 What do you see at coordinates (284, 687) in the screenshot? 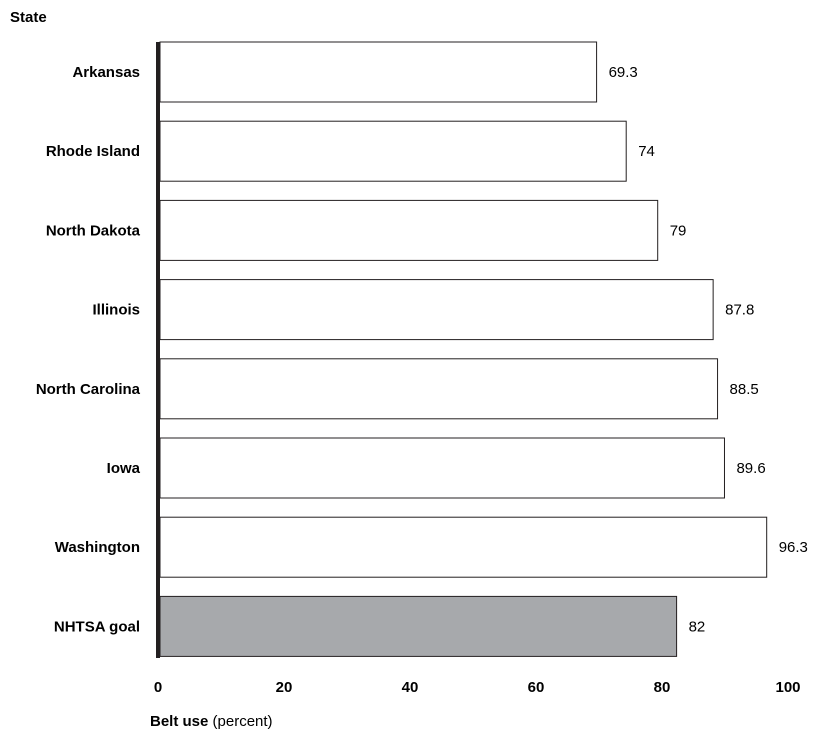
I see `x-tick-20: 20` at bounding box center [284, 687].